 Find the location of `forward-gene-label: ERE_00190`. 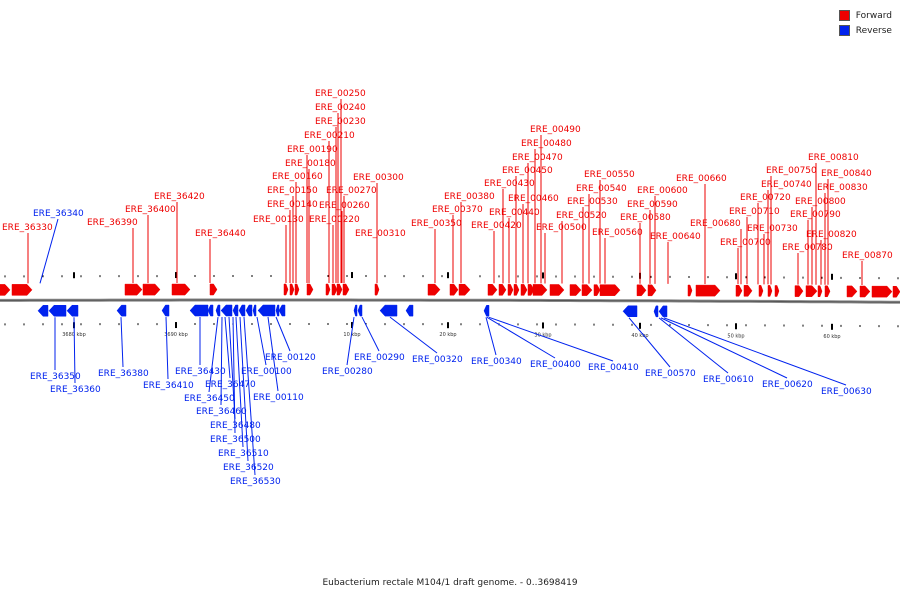

forward-gene-label: ERE_00190 is located at coordinates (312, 150).